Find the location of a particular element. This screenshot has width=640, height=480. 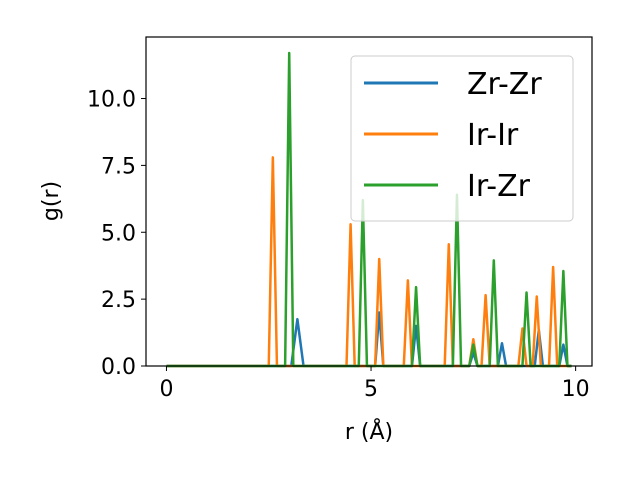

legend-label-ir-zr: Ir-Zr is located at coordinates (499, 186).